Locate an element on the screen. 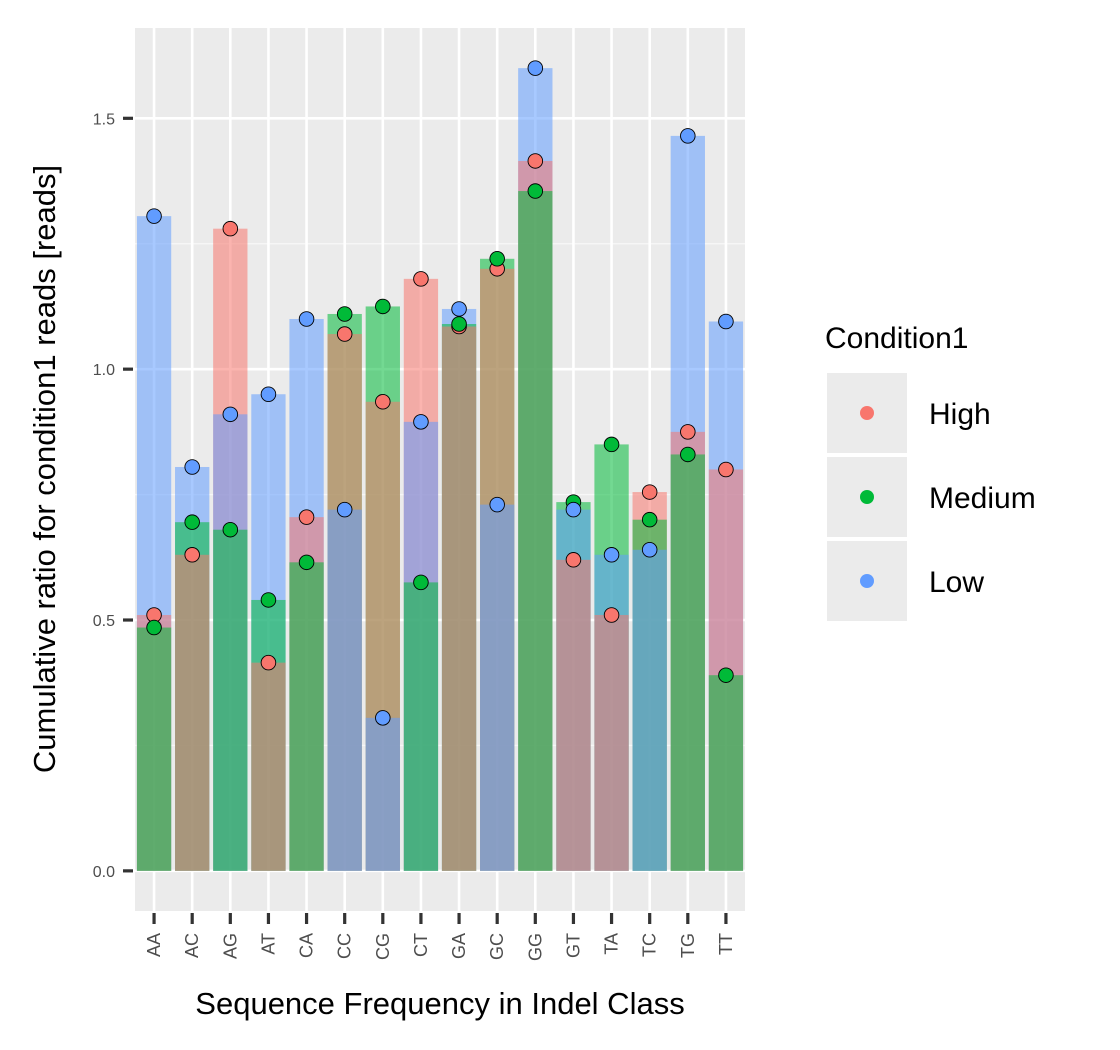  y-axis: 0.0 0.5 1.0 1.5 is located at coordinates (113, 496).